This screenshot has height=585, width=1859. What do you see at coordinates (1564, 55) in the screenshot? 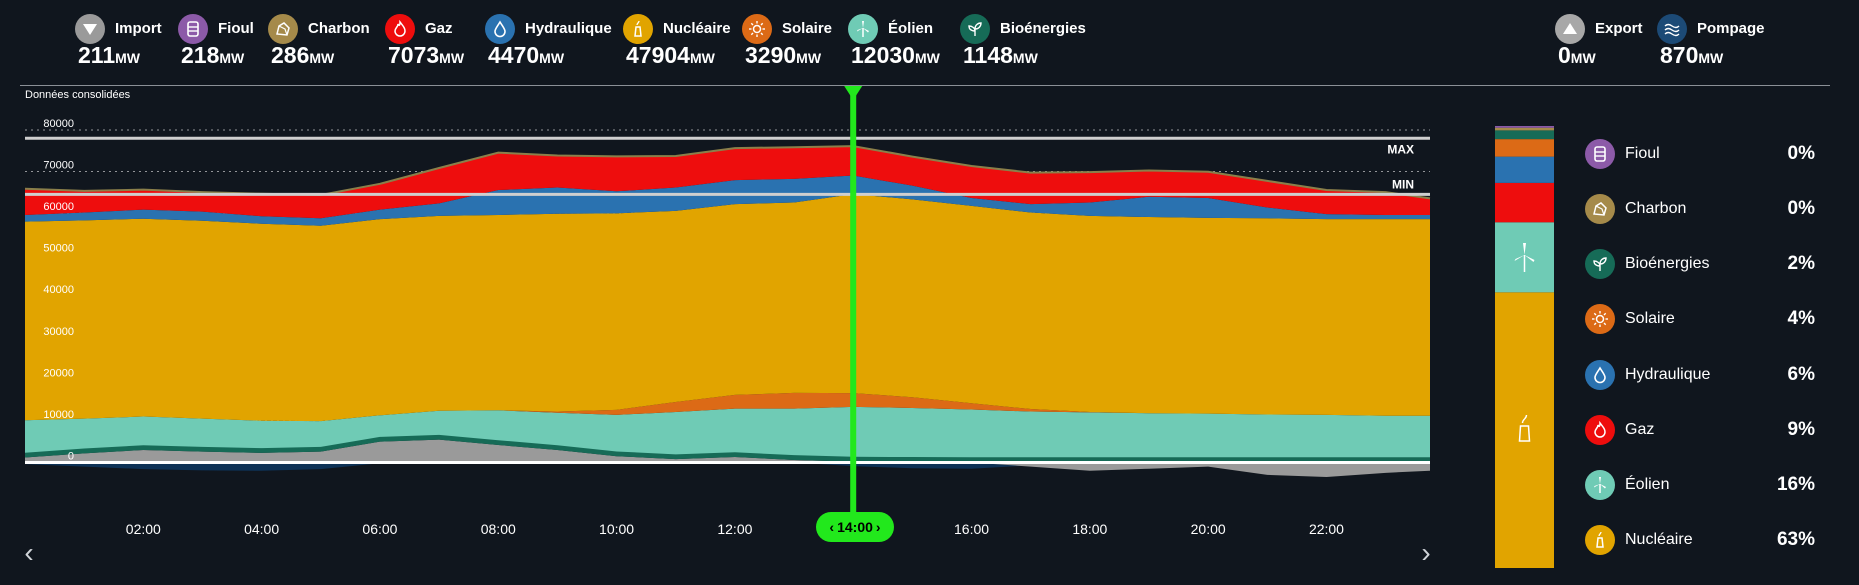
I see `tile-value: 0` at bounding box center [1564, 55].